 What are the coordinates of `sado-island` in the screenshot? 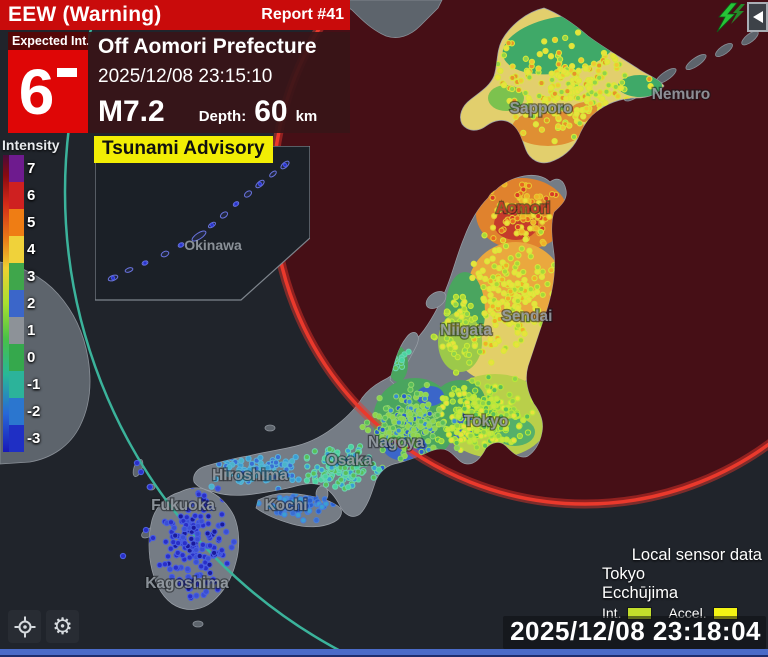 It's located at (436, 300).